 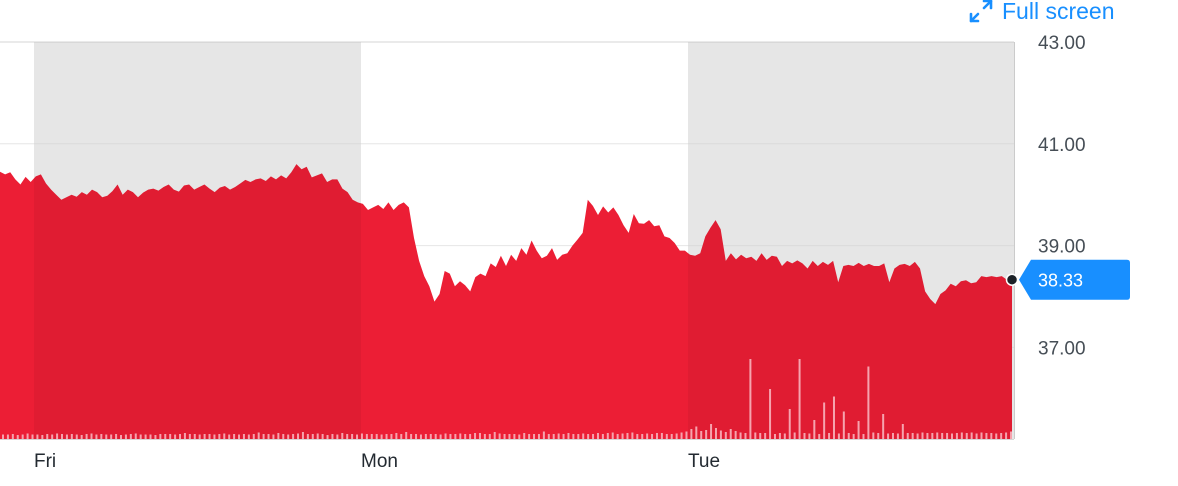 What do you see at coordinates (1012, 279) in the screenshot?
I see `current-price-marker` at bounding box center [1012, 279].